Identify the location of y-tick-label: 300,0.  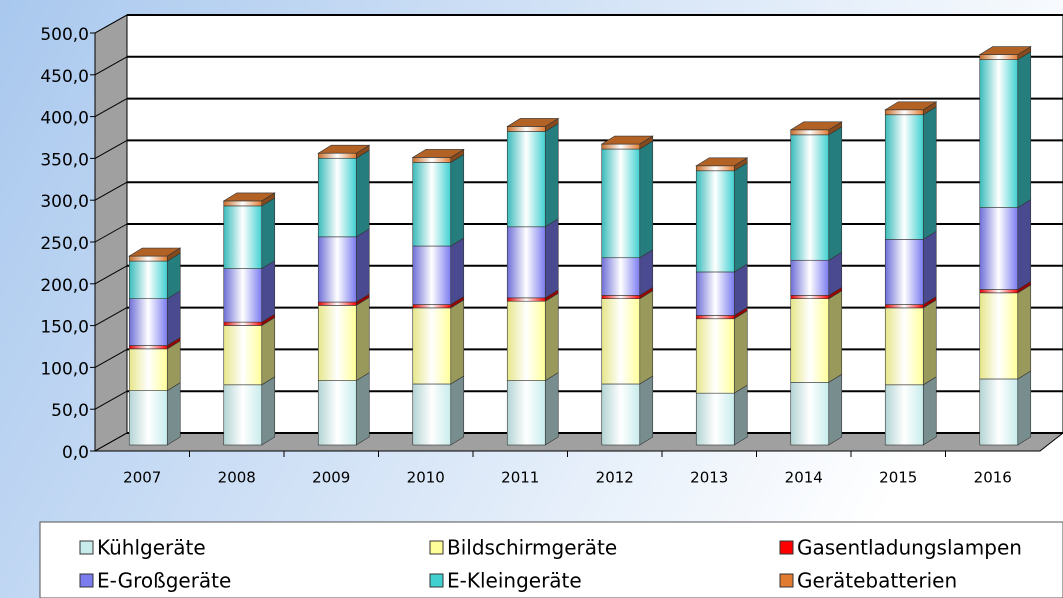
(64, 202).